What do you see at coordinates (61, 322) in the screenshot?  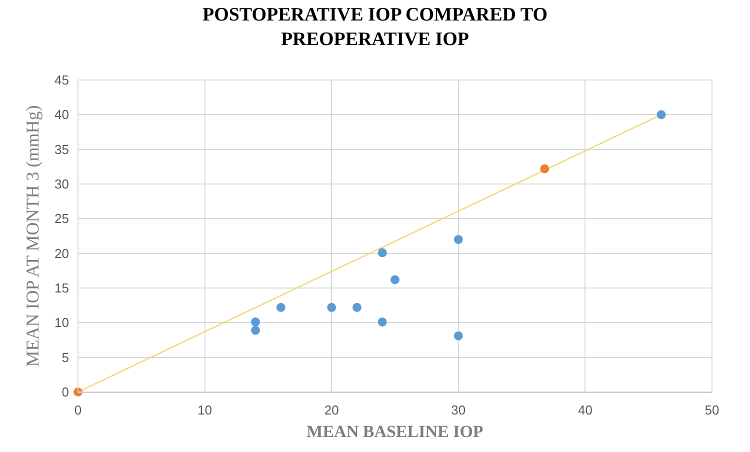 I see `y-tick-label: 10` at bounding box center [61, 322].